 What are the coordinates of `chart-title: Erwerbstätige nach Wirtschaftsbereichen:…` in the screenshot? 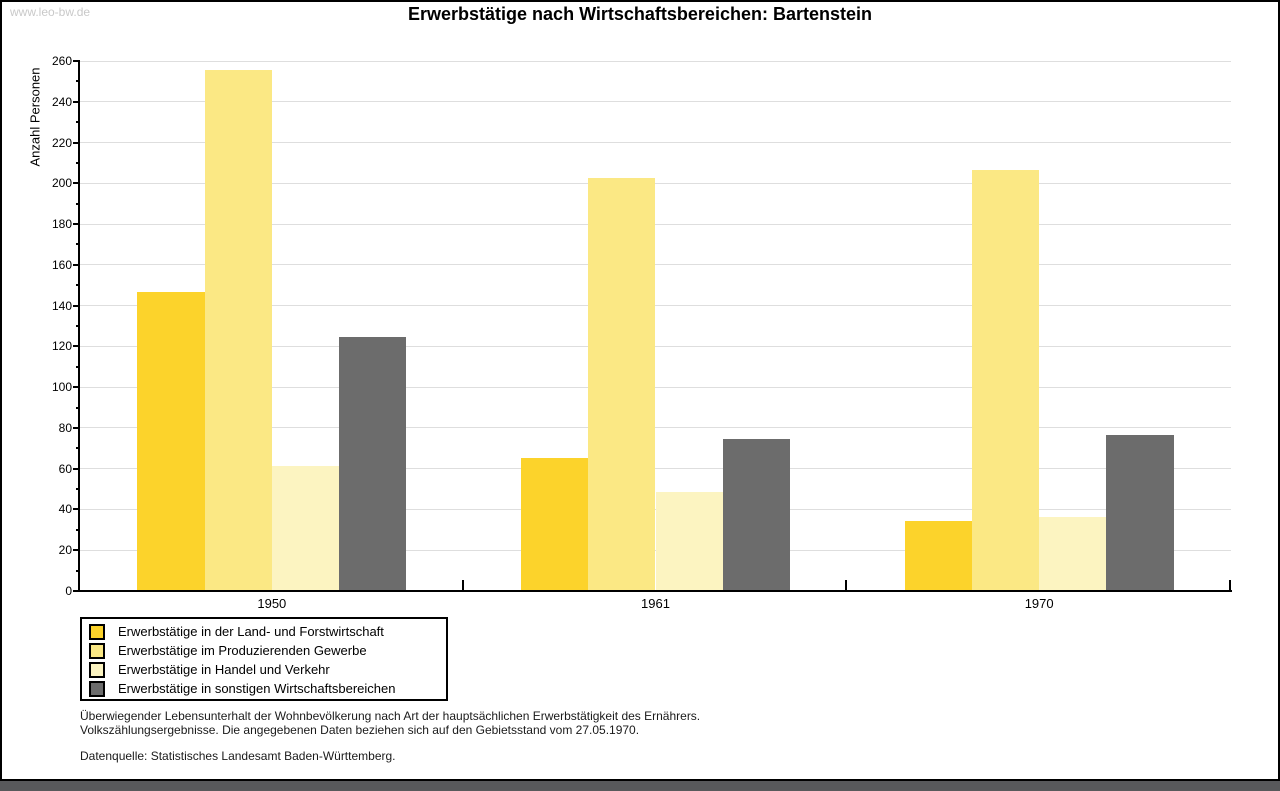 It's located at (640, 14).